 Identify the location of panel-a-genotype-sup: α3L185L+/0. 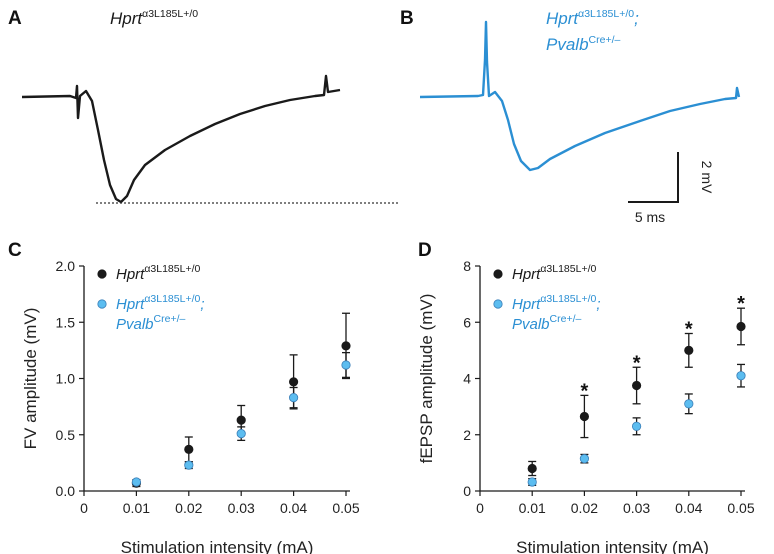
(170, 14).